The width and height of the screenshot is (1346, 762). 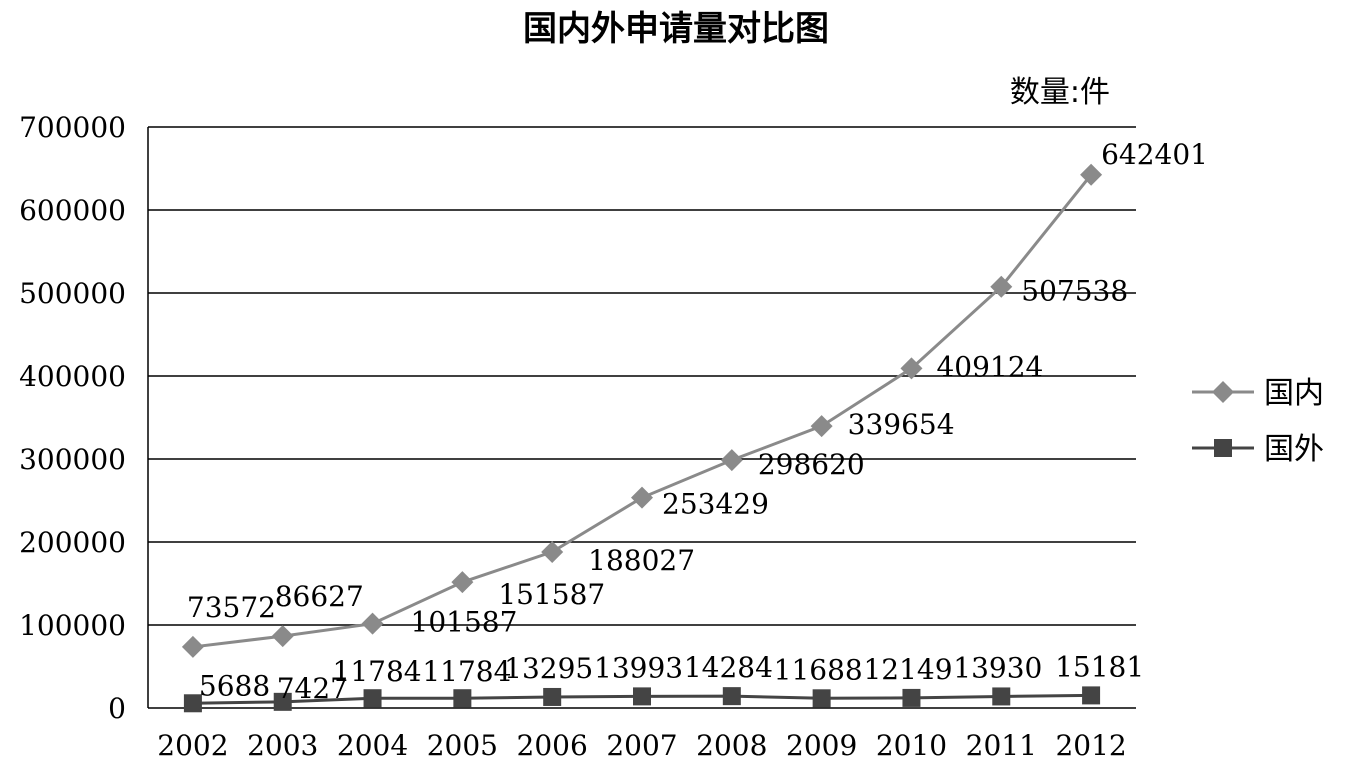 What do you see at coordinates (117, 708) in the screenshot?
I see `y-tick-label: 0` at bounding box center [117, 708].